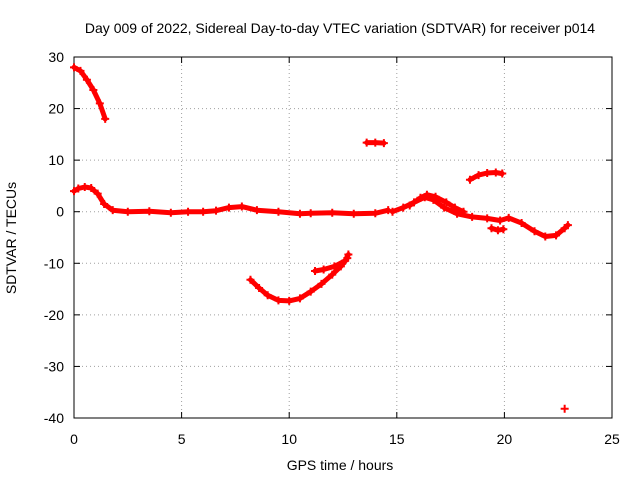  I want to click on y-tick-label: -30, so click(54, 366).